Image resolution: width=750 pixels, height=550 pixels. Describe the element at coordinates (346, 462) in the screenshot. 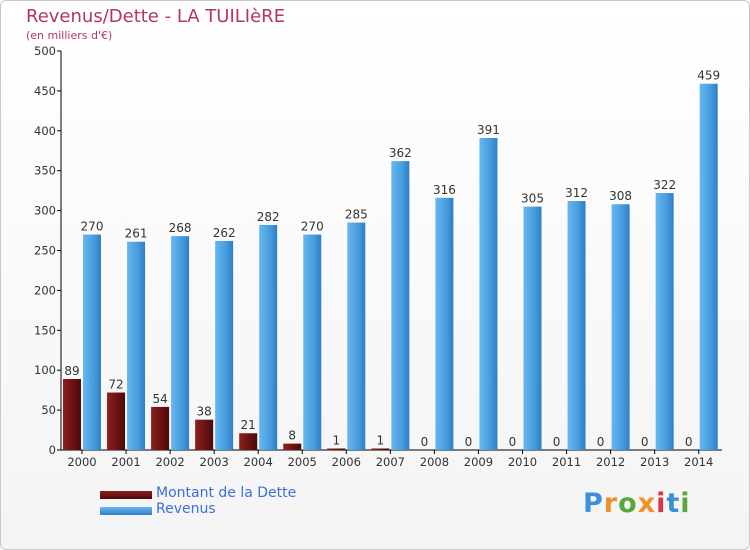

I see `x-tick-label: 2006` at that location.